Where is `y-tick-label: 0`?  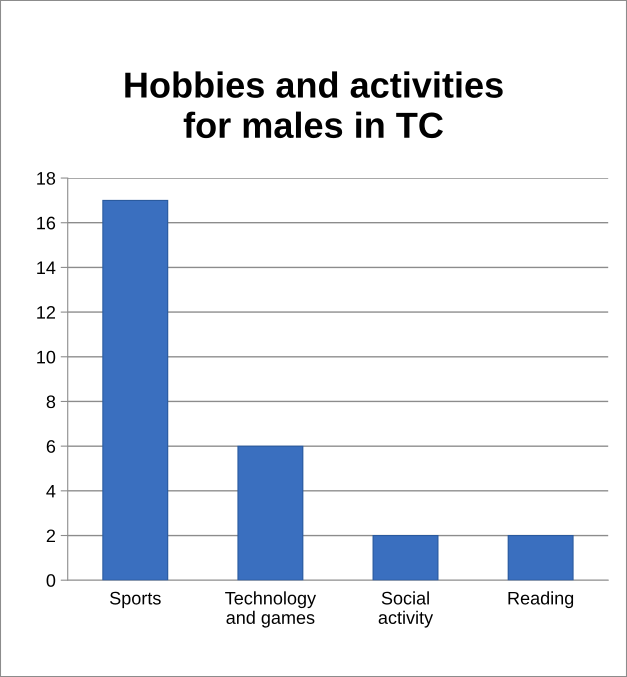
y-tick-label: 0 is located at coordinates (51, 580).